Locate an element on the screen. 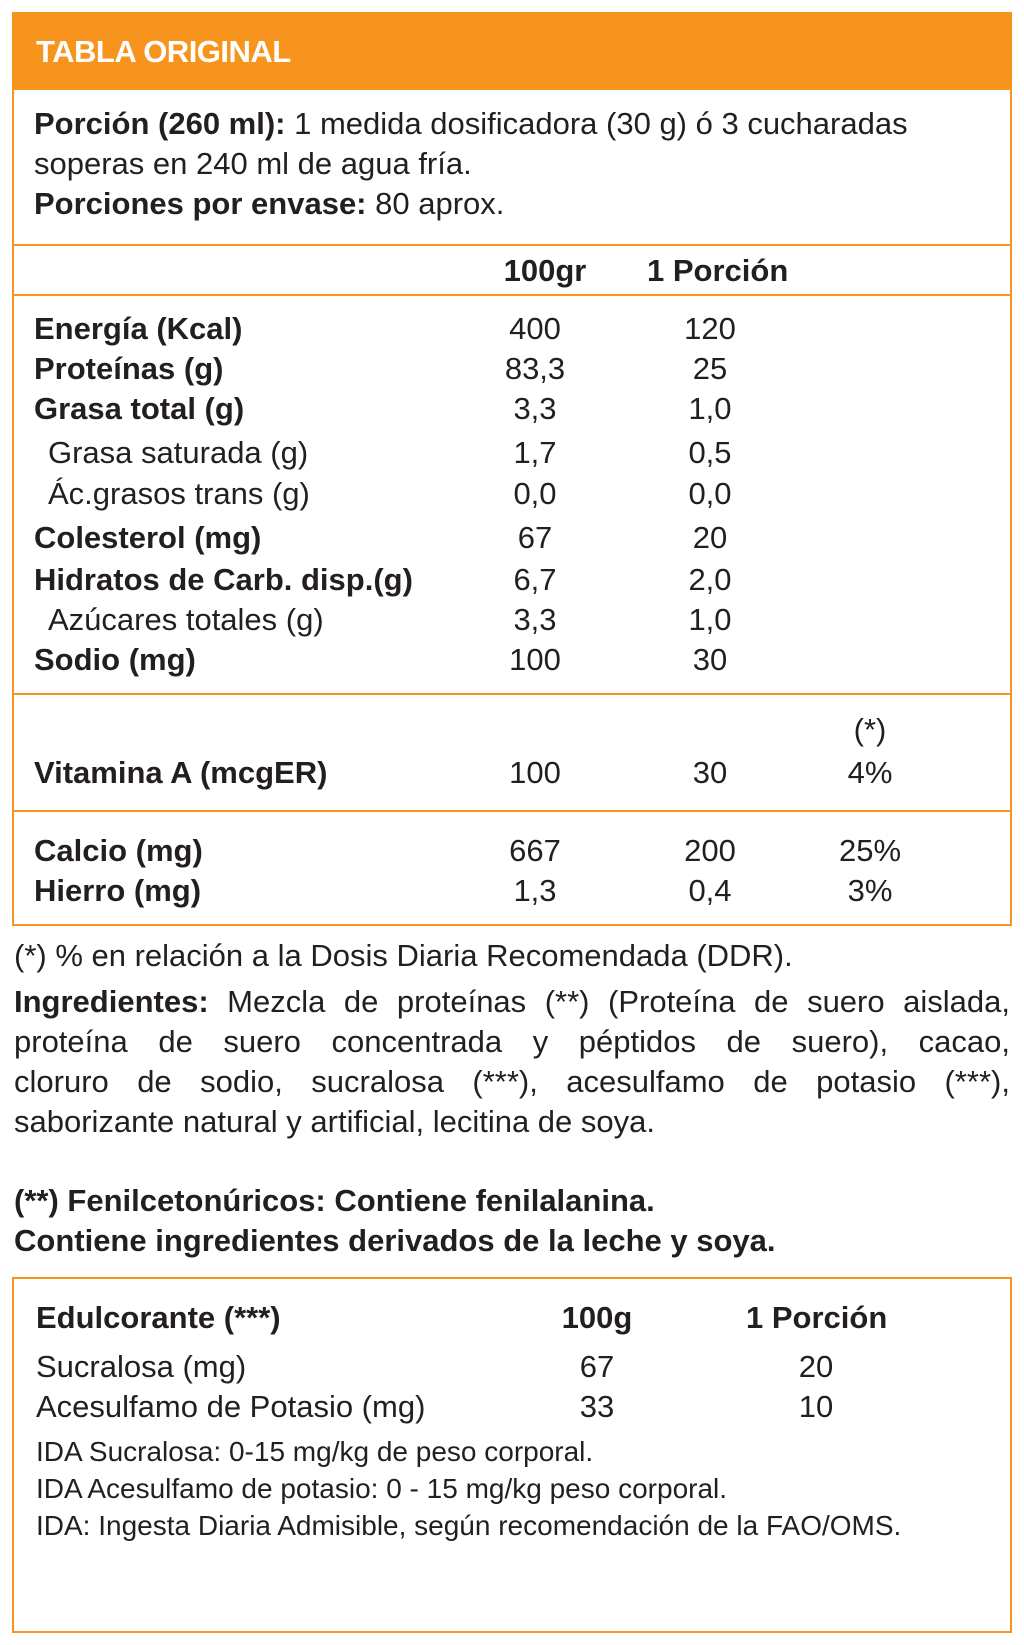 Image resolution: width=1024 pixels, height=1645 pixels. mineral-value-portion: 200 is located at coordinates (710, 850).